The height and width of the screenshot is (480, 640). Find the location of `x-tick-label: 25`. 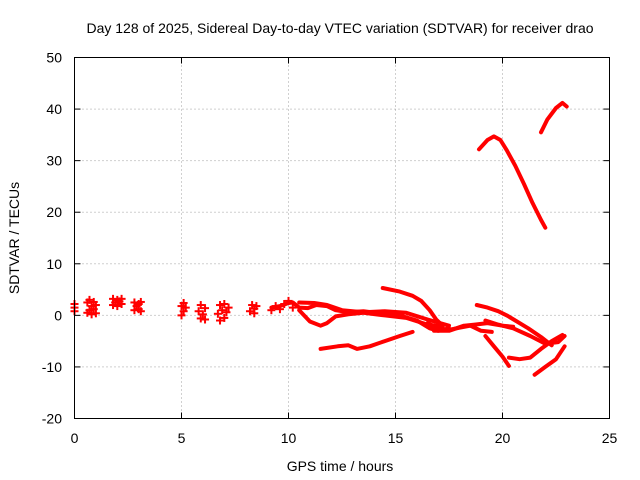

x-tick-label: 25 is located at coordinates (610, 438).